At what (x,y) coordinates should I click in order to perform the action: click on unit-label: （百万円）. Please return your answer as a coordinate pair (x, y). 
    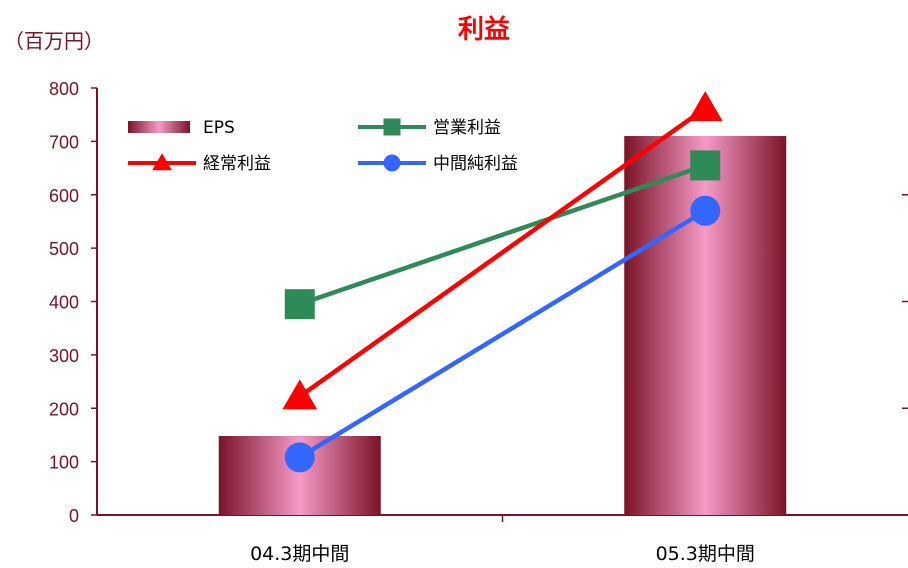
    Looking at the image, I should click on (54, 41).